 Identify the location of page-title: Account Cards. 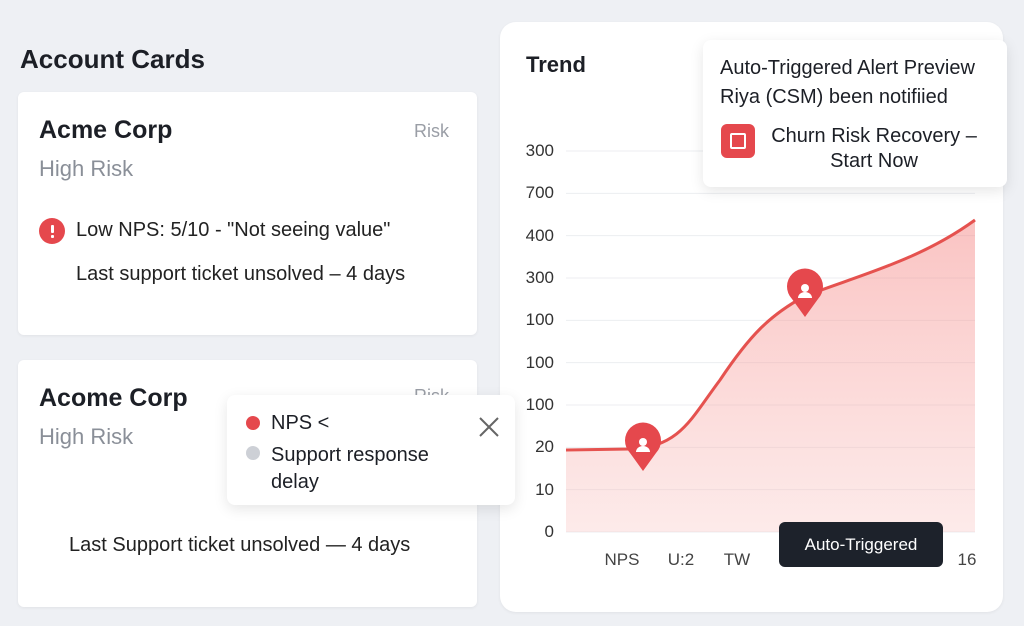
(112, 59).